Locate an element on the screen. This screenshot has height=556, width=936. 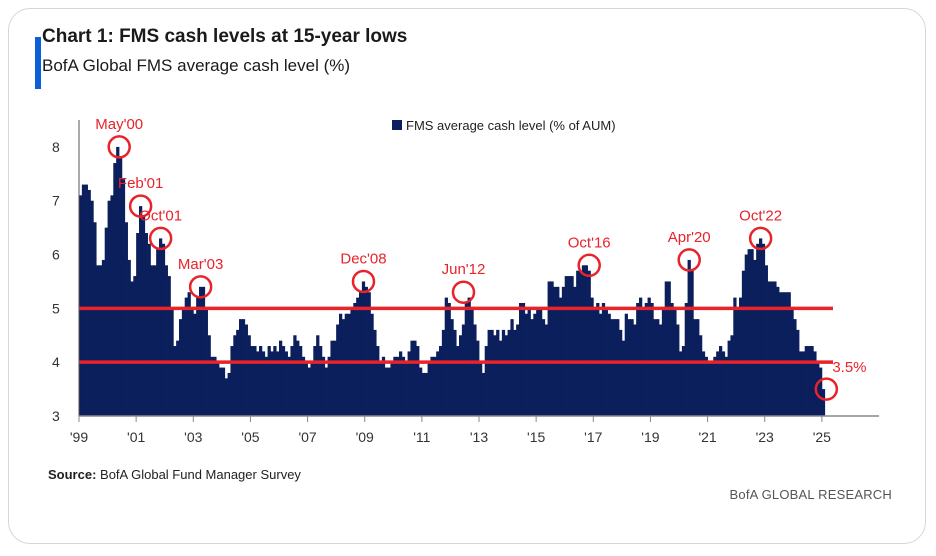
annotation-label-5: Jun'12 is located at coordinates (464, 269).